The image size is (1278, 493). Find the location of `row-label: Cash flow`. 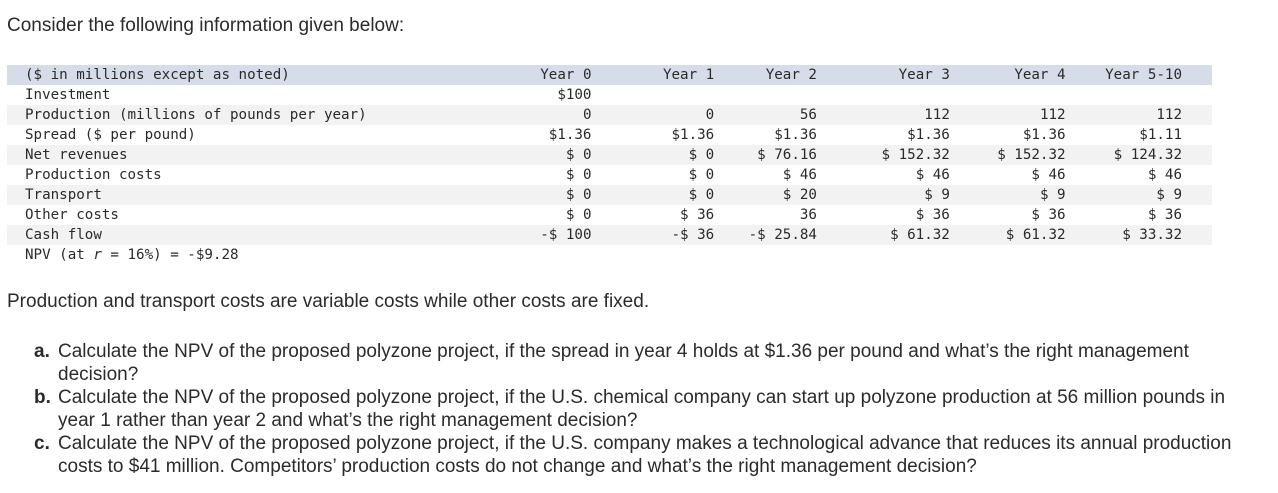

row-label: Cash flow is located at coordinates (63, 235).